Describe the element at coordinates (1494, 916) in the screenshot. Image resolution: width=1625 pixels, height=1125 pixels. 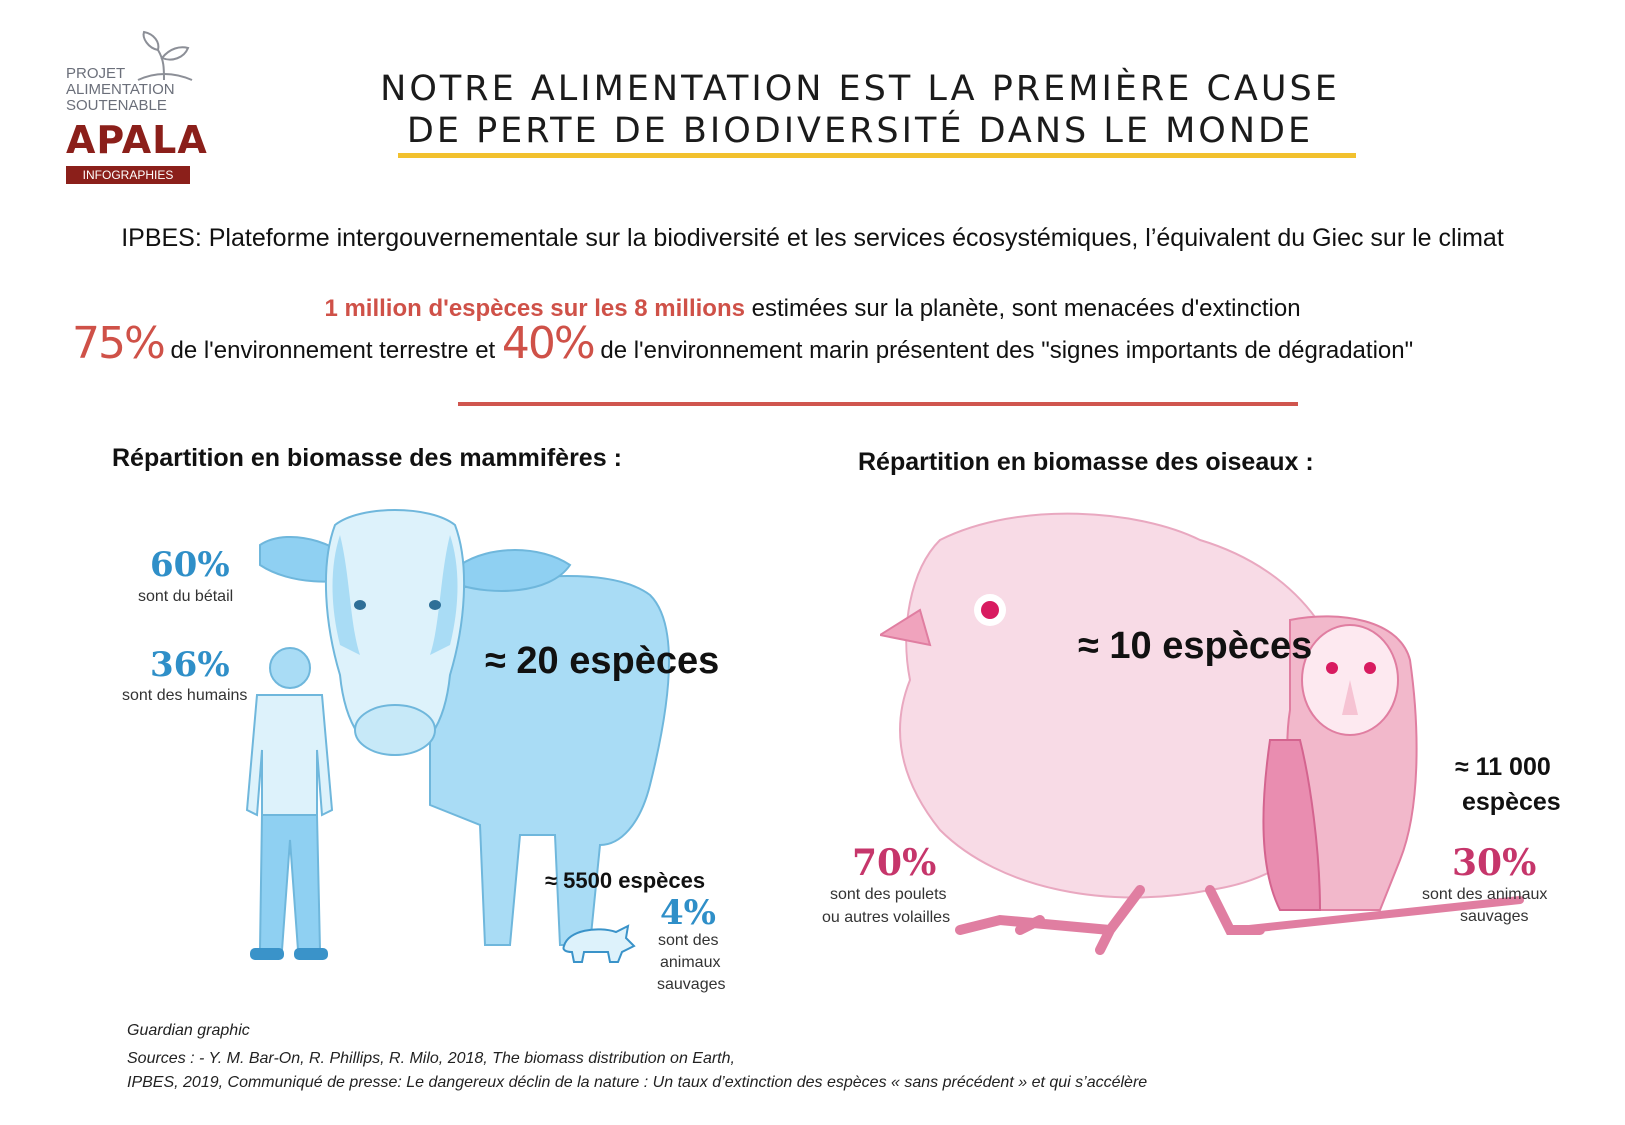
I see `wild-bird-label-2: sauvages` at that location.